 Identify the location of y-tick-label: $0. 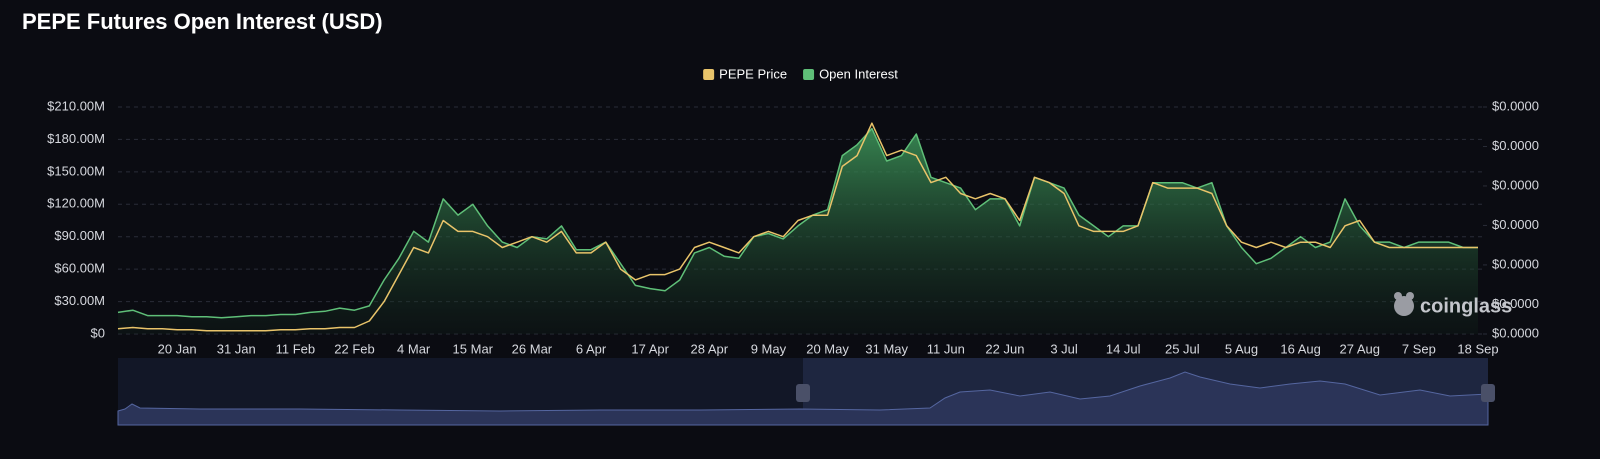
(98, 332).